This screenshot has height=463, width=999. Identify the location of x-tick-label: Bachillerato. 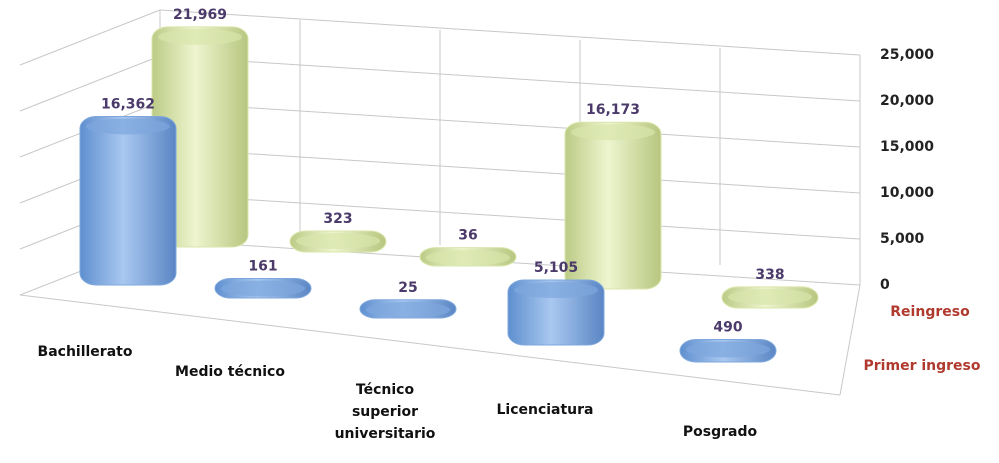
(85, 352).